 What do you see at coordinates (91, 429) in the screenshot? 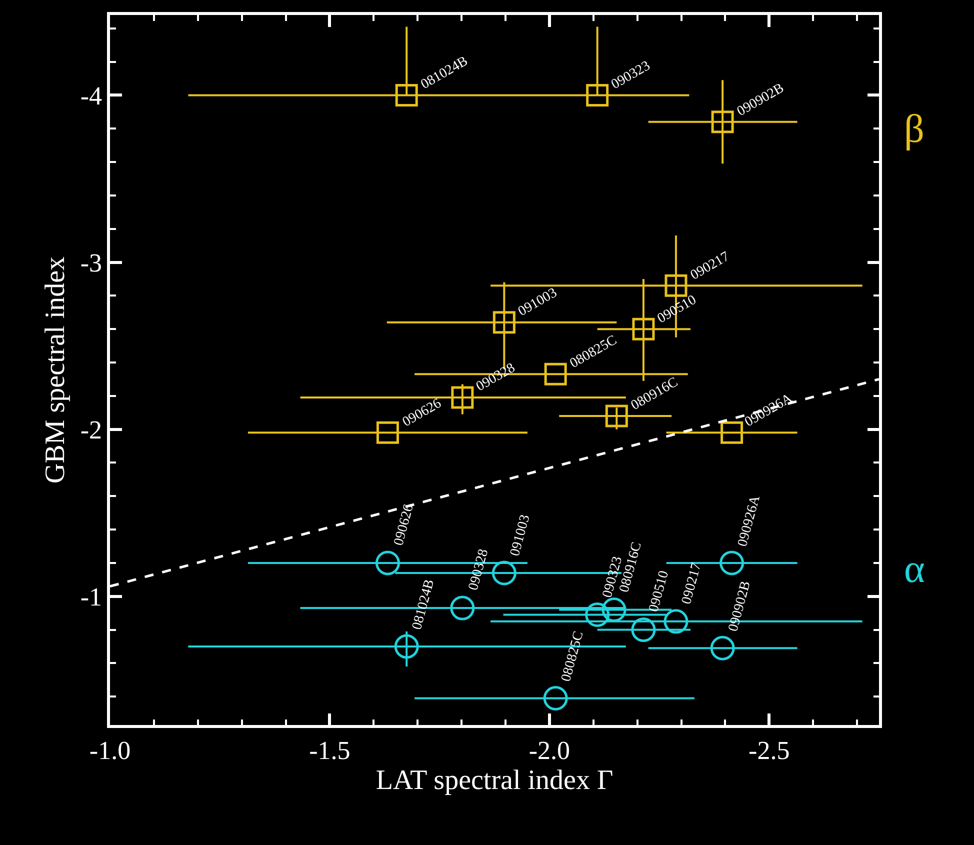
I see `y-tick-label: -2` at bounding box center [91, 429].